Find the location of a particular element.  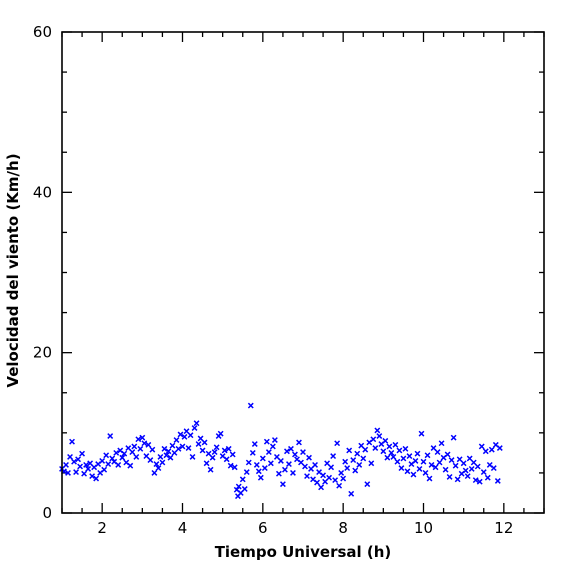

data-points is located at coordinates (281, 451).